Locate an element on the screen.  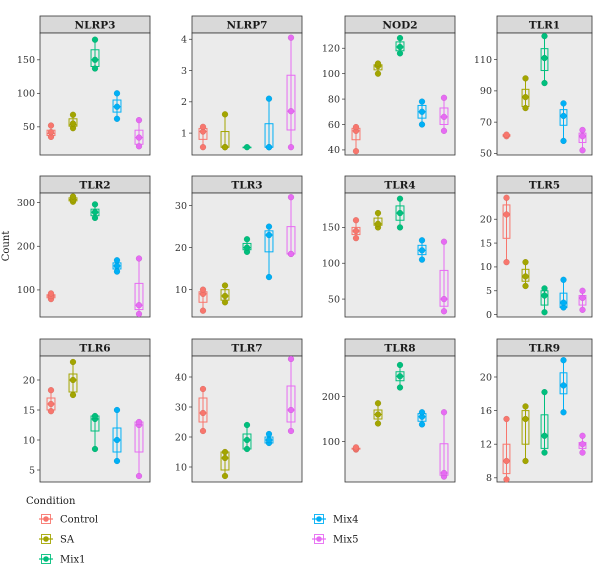
panel-nlrp7: NLRP7 1 2 3 4 is located at coordinates (242, 85).